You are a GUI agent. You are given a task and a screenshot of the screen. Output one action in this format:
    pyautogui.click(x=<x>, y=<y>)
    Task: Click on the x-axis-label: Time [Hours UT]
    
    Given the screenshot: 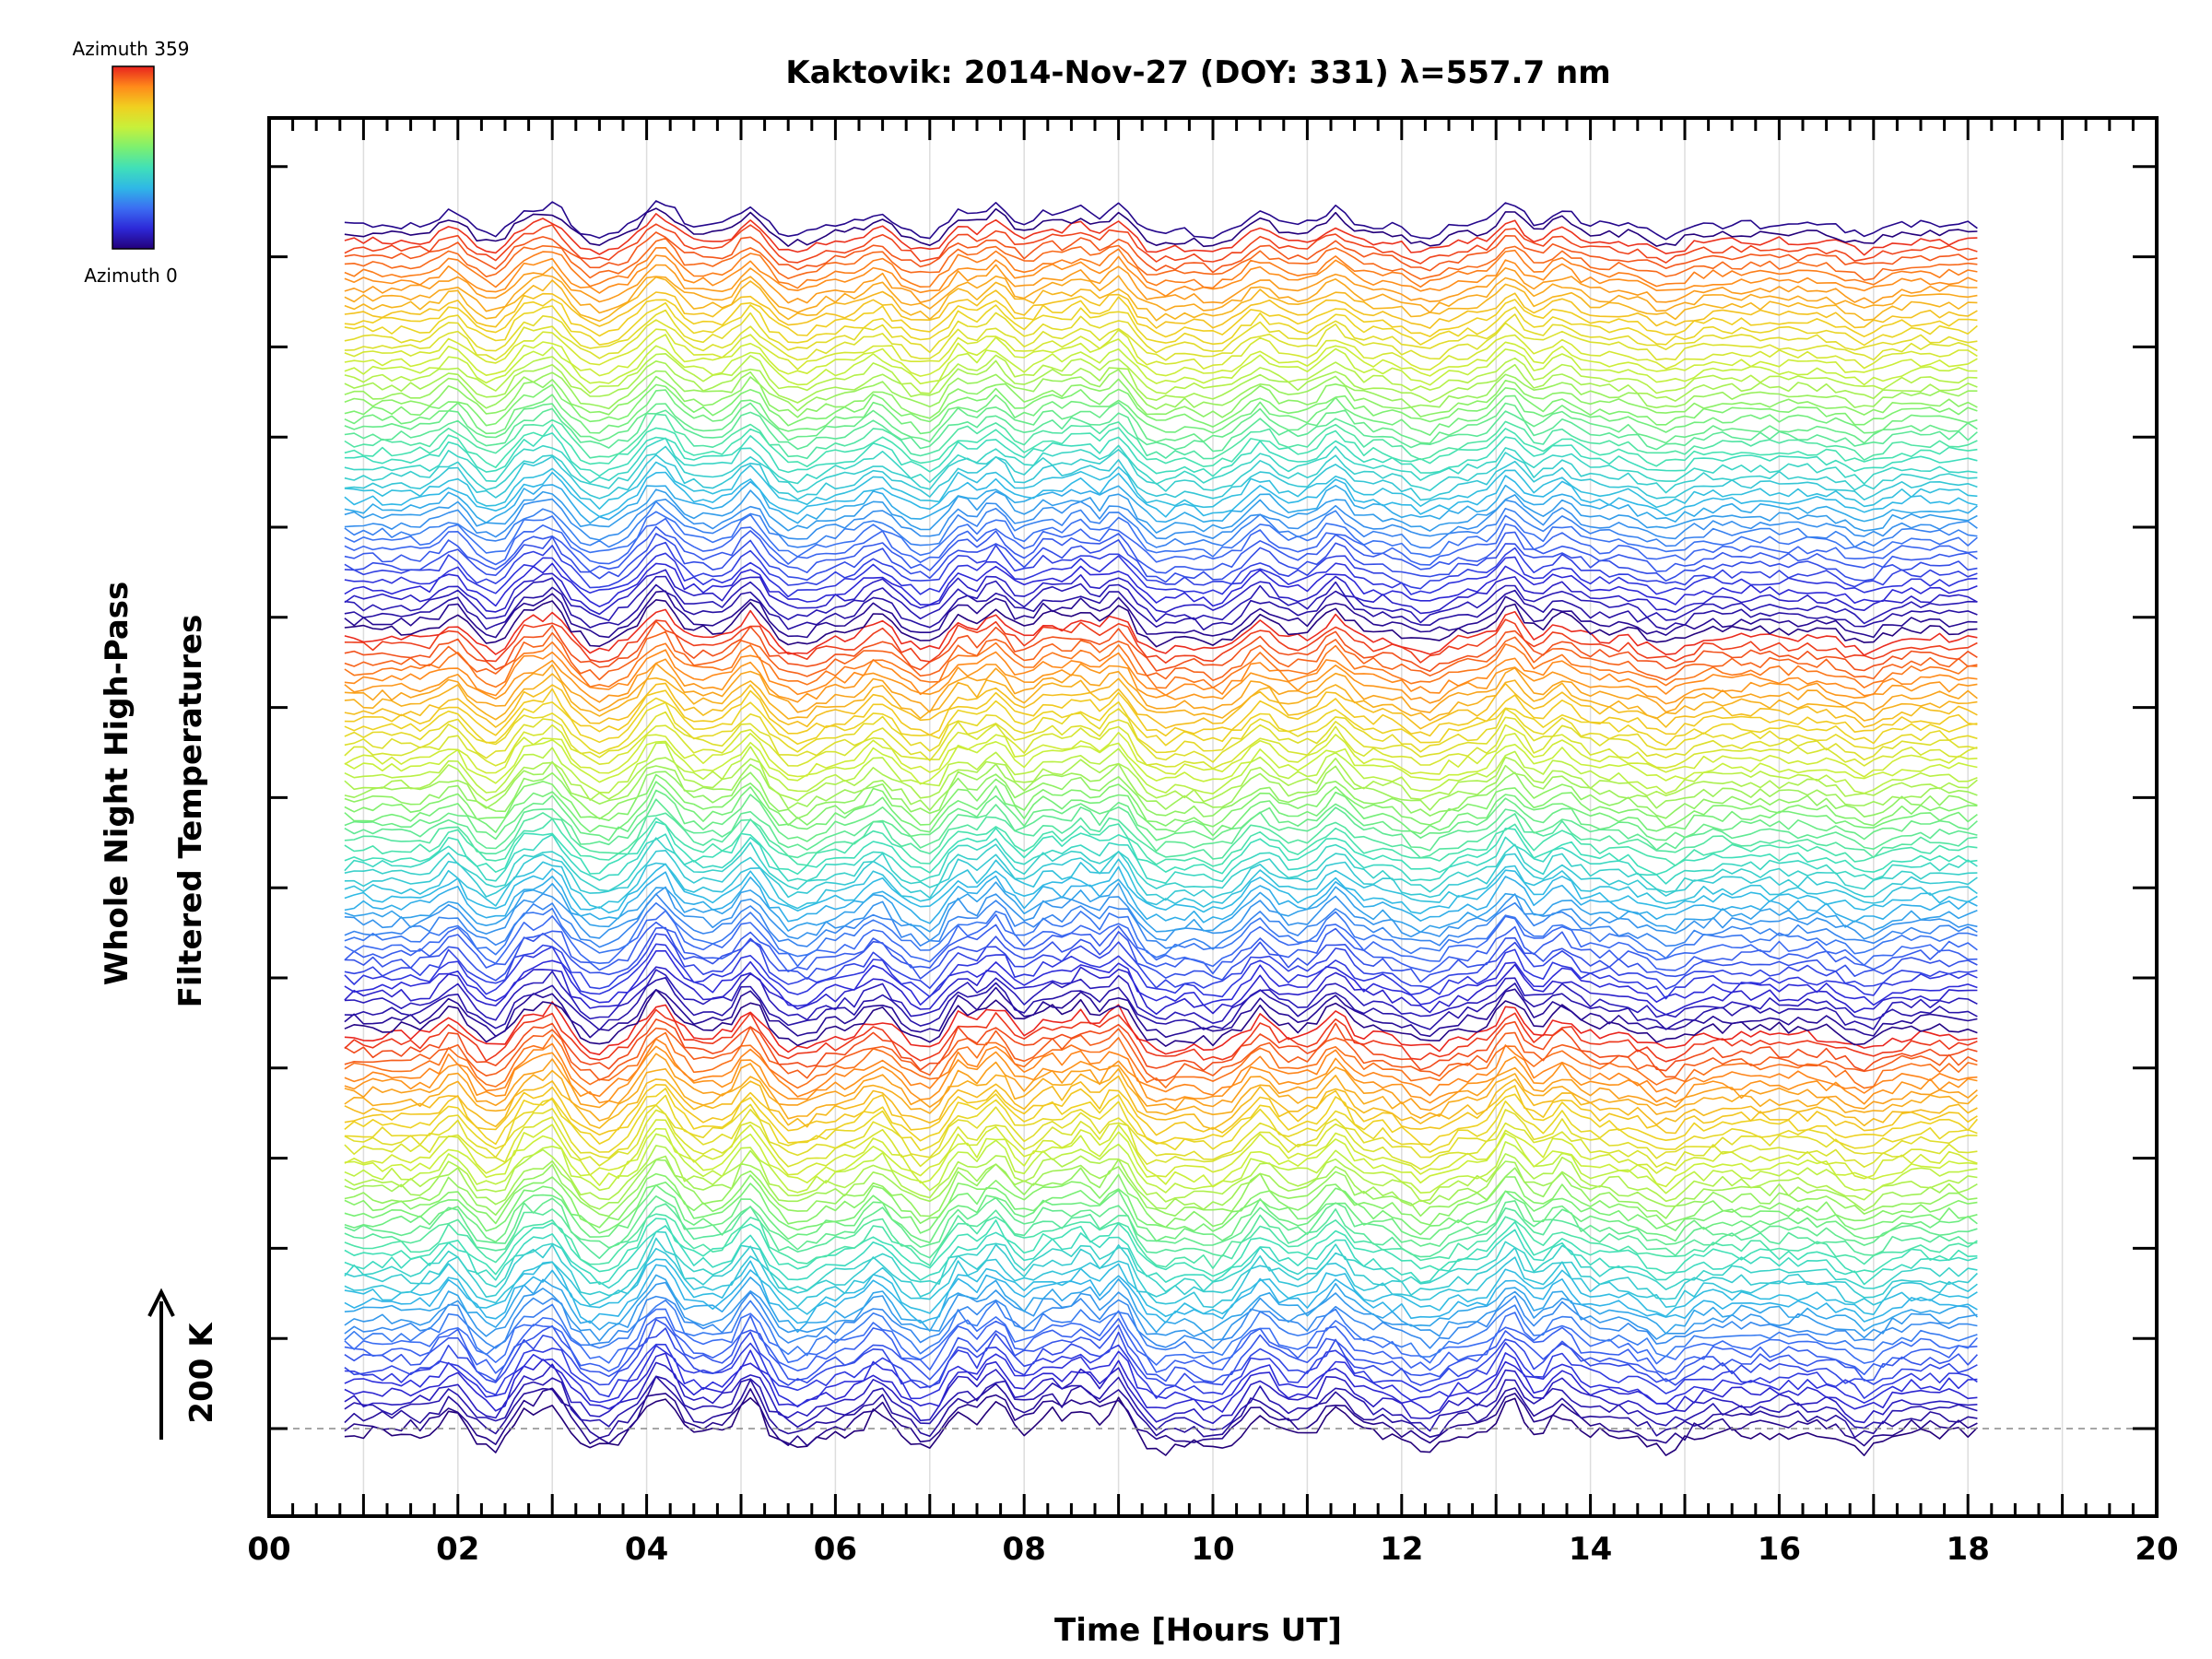 What is the action you would take?
    pyautogui.click(x=1198, y=1630)
    